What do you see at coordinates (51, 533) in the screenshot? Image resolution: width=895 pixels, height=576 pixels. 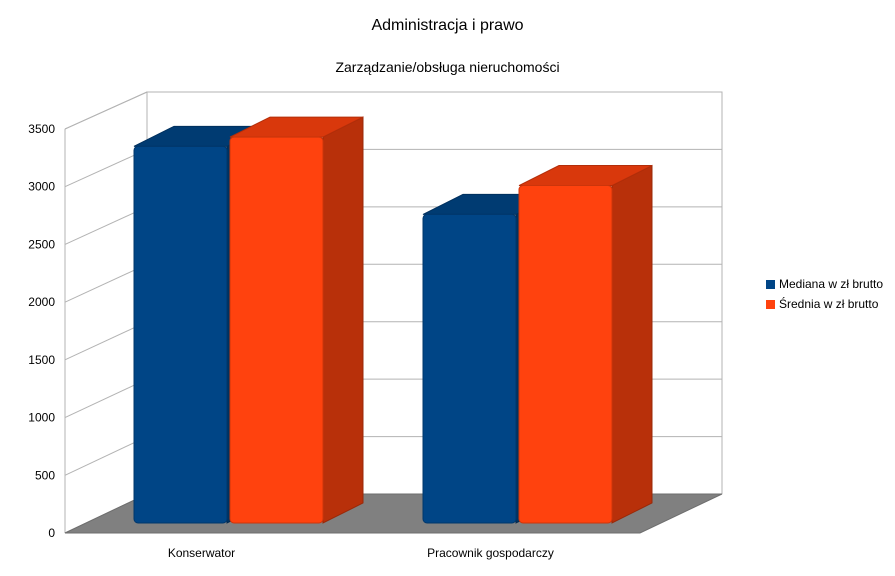 I see `y-tick-label: 0` at bounding box center [51, 533].